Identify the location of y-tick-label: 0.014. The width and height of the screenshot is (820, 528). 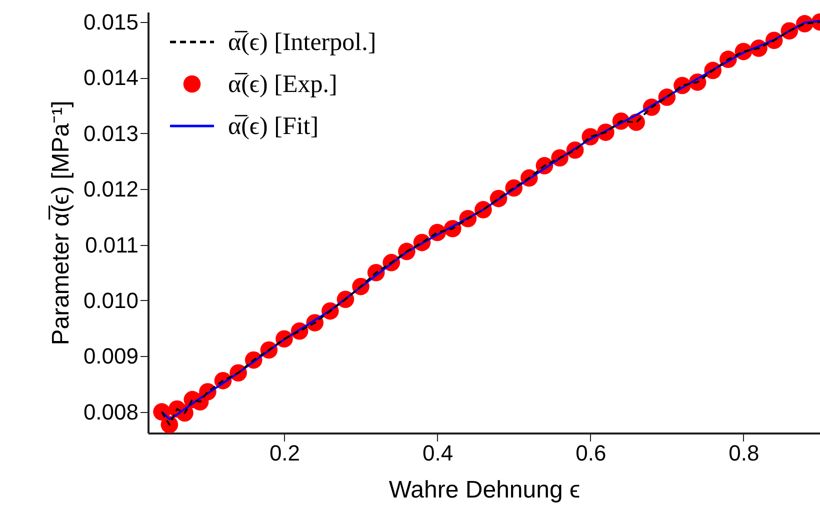
(110, 77).